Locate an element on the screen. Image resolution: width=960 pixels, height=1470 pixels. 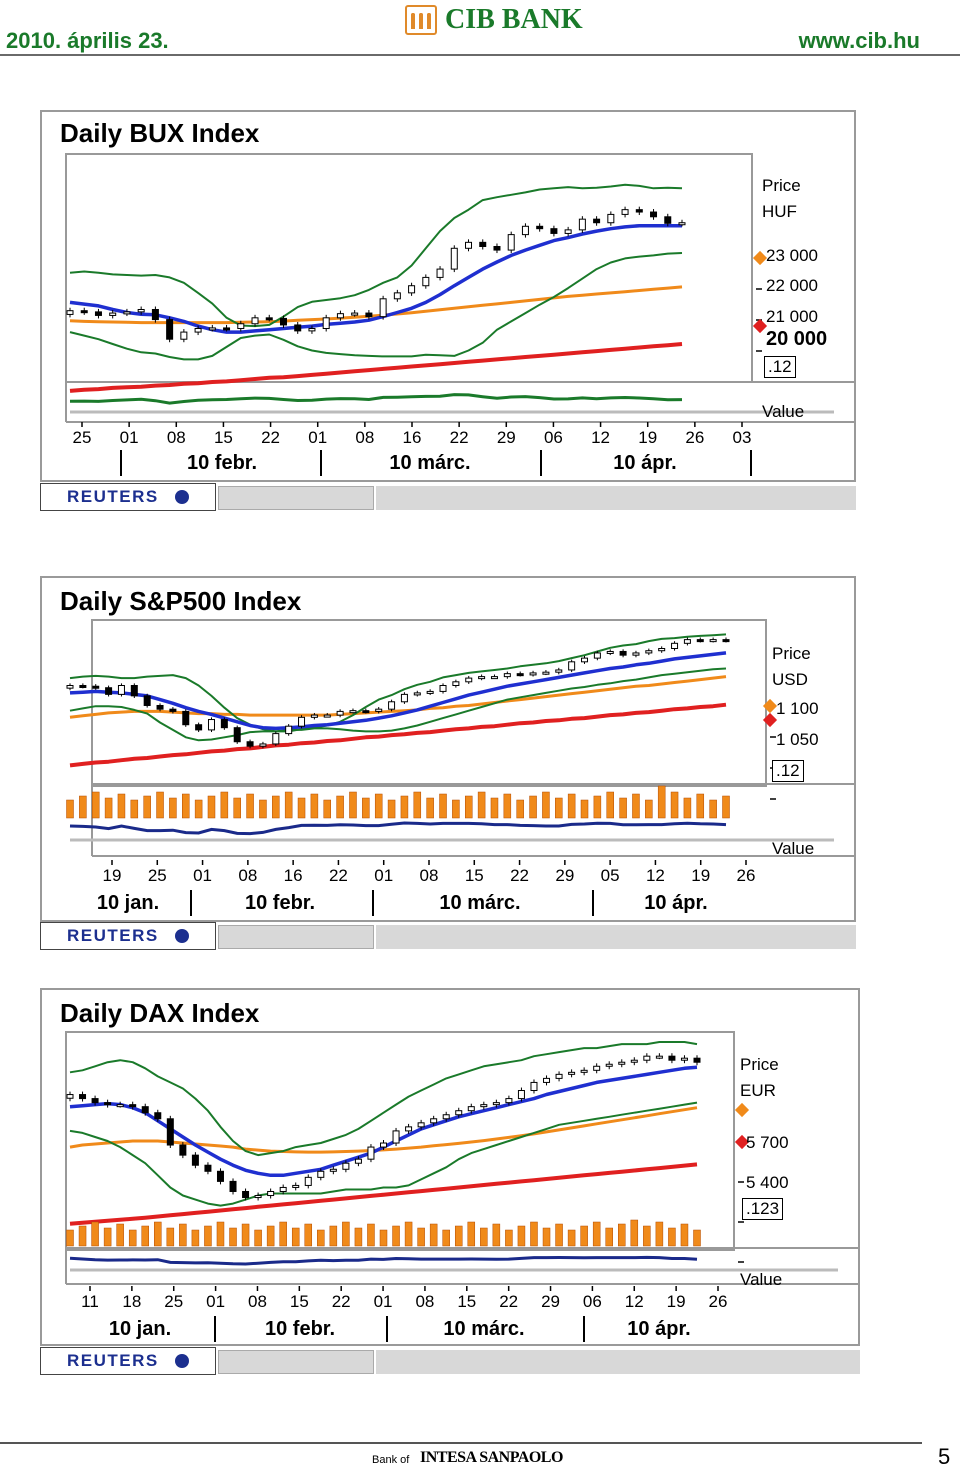
x-tick-label: 29 is located at coordinates (550, 1301).